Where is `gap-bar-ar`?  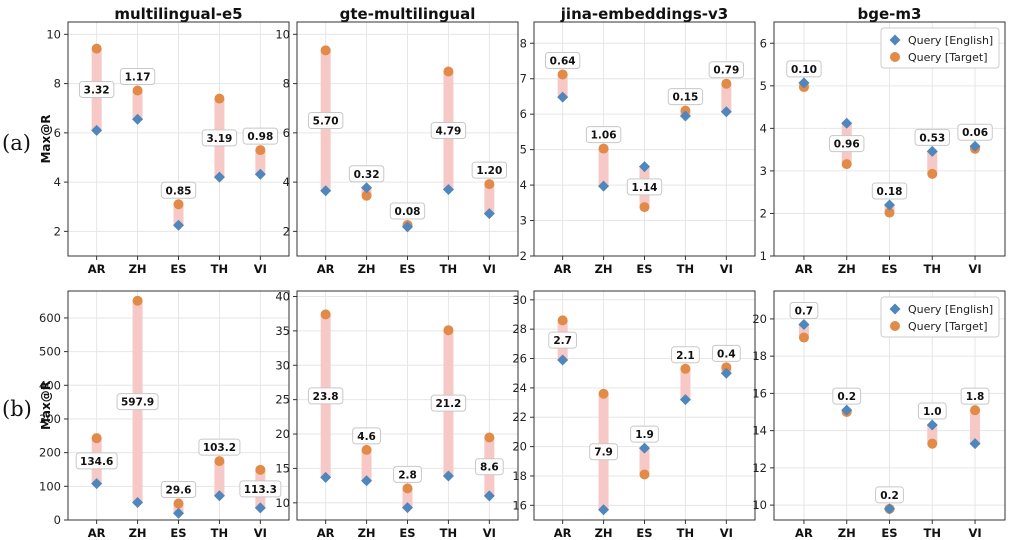
gap-bar-ar is located at coordinates (562, 86).